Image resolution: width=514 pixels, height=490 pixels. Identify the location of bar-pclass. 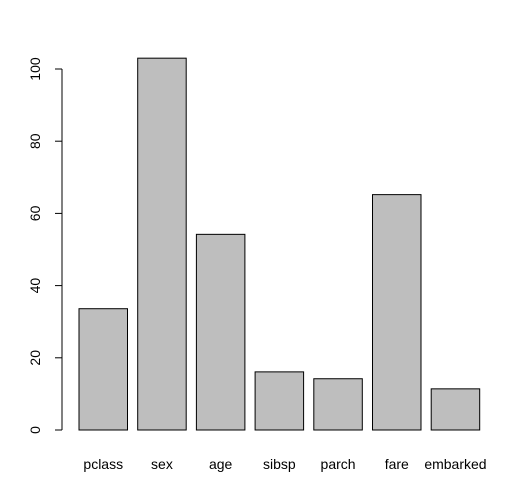
(103, 369).